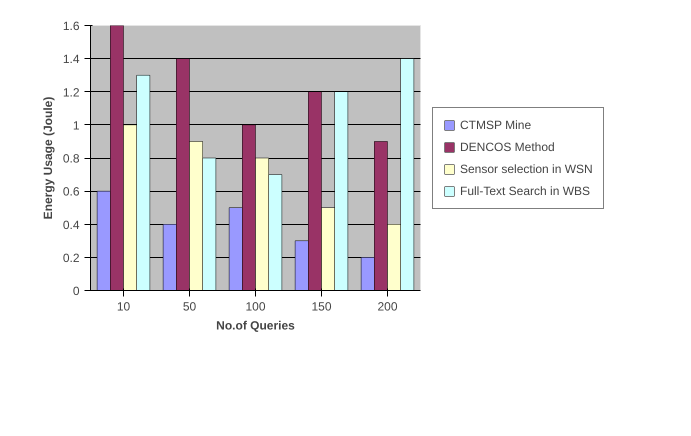 Image resolution: width=691 pixels, height=436 pixels. I want to click on y-tick-label: 0.4, so click(71, 225).